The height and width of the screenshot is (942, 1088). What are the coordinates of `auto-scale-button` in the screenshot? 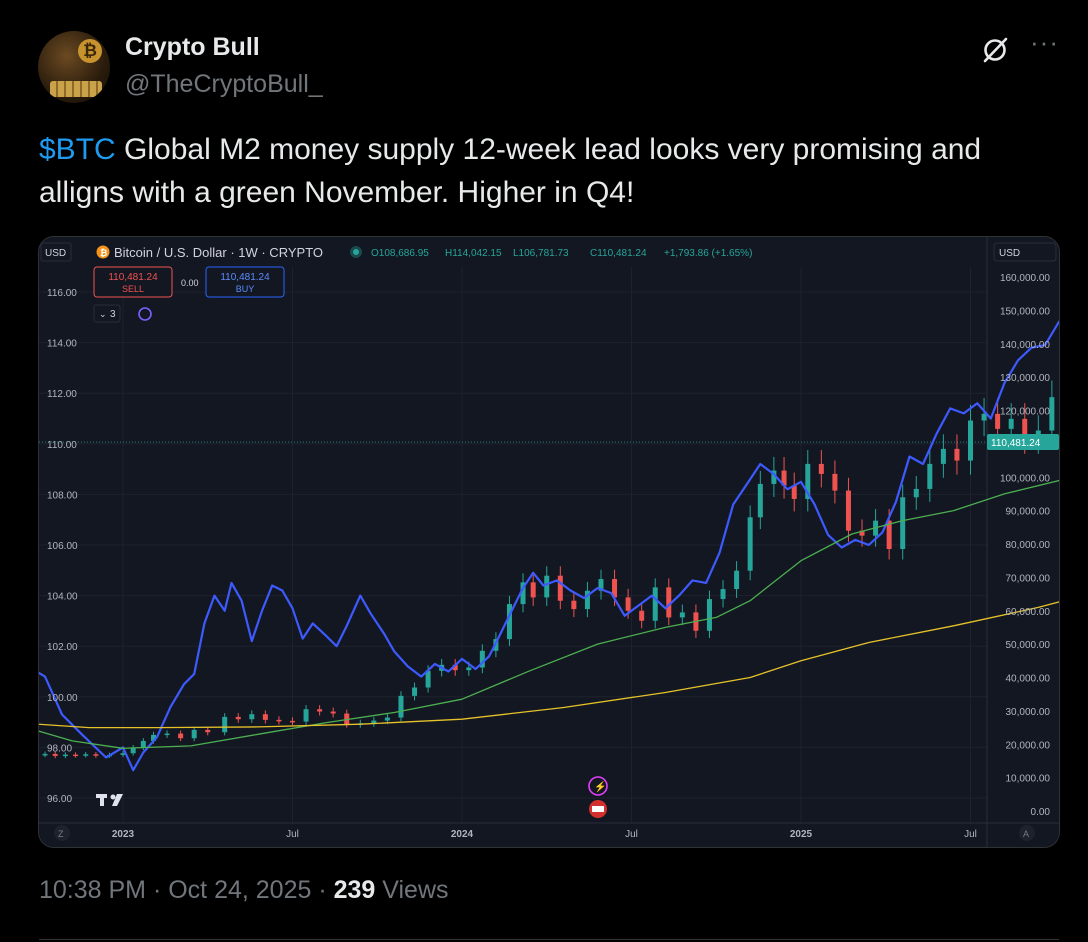 It's located at (1027, 833).